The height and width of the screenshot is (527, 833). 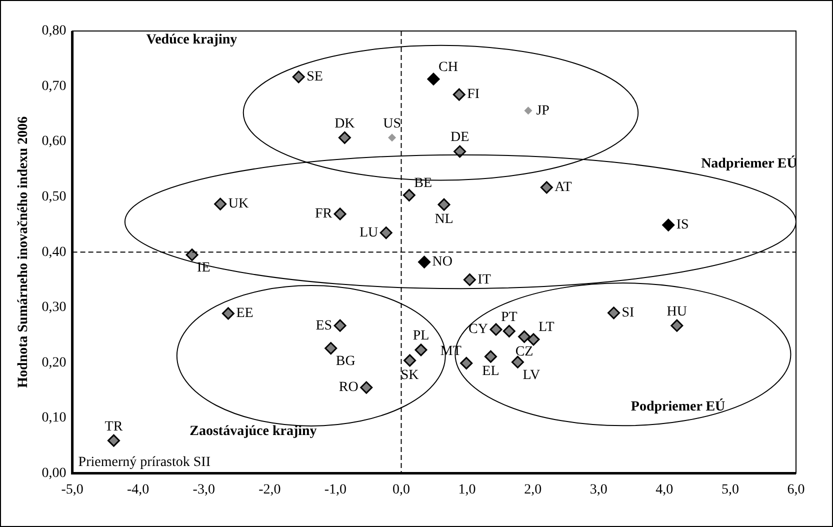 What do you see at coordinates (54, 308) in the screenshot?
I see `y-tick-label: 0,30` at bounding box center [54, 308].